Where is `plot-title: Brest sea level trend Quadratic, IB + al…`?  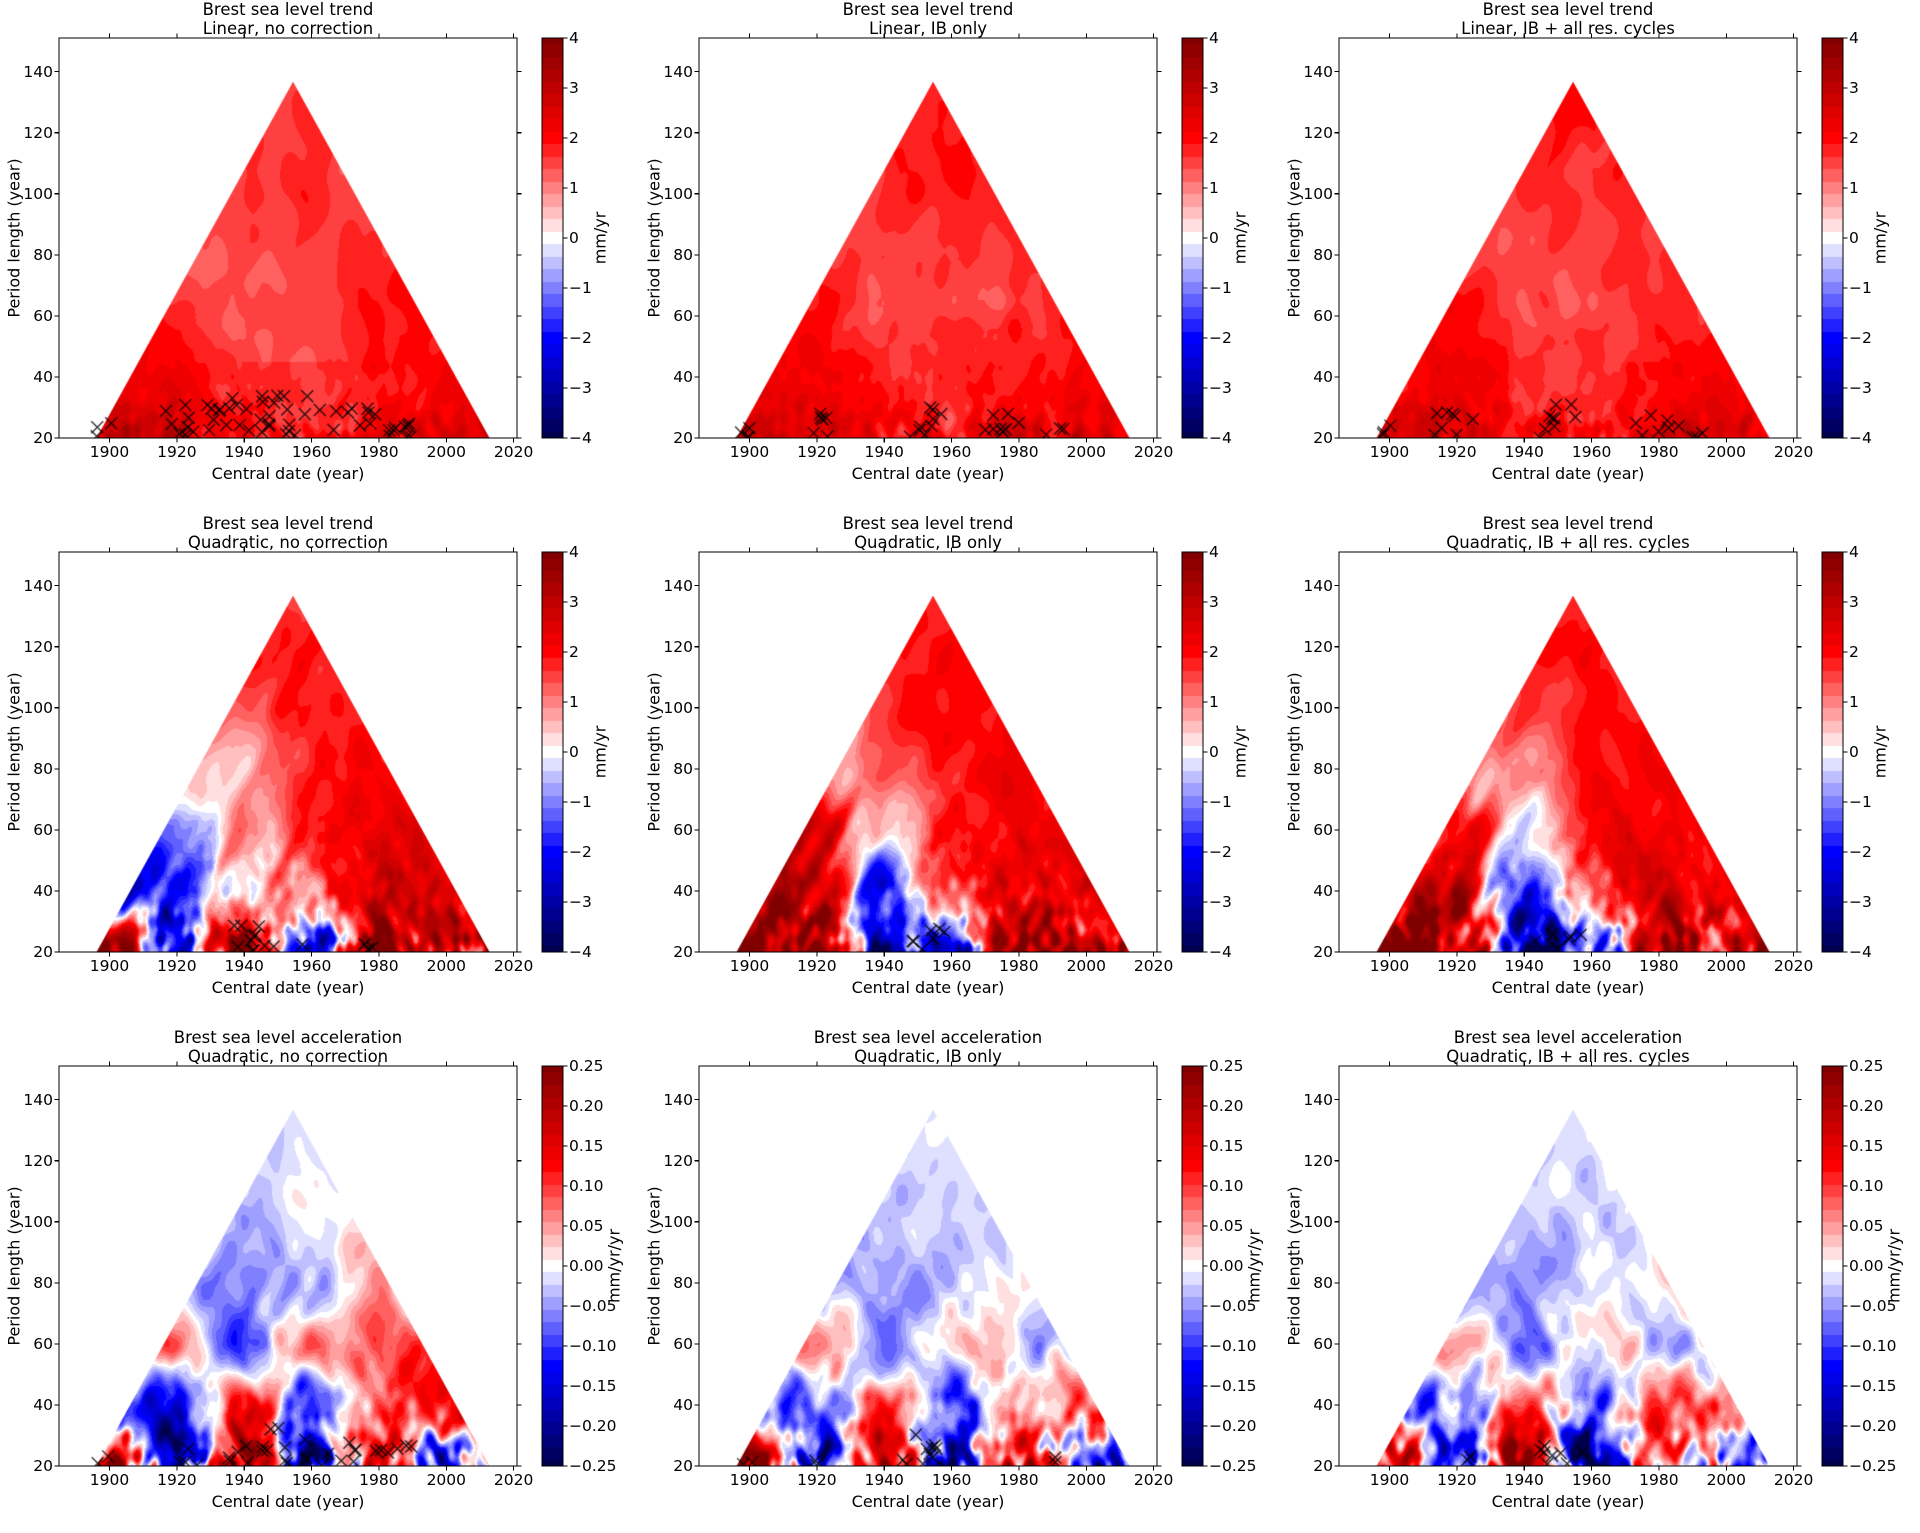 plot-title: Brest sea level trend Quadratic, IB + al… is located at coordinates (1568, 533).